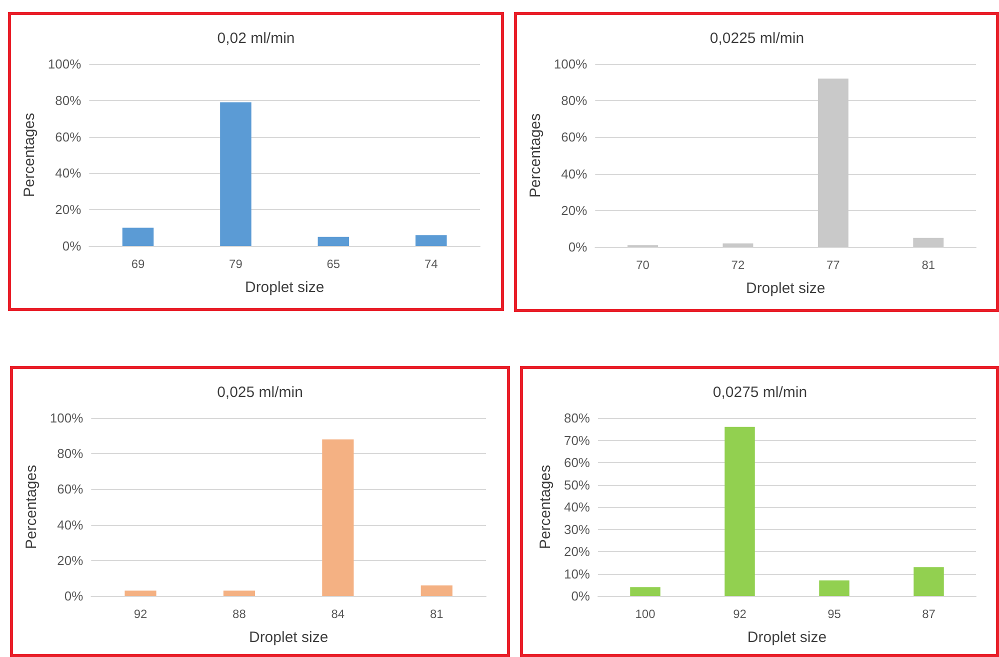  Describe the element at coordinates (260, 392) in the screenshot. I see `chart-title: 0,025 ml/min` at that location.